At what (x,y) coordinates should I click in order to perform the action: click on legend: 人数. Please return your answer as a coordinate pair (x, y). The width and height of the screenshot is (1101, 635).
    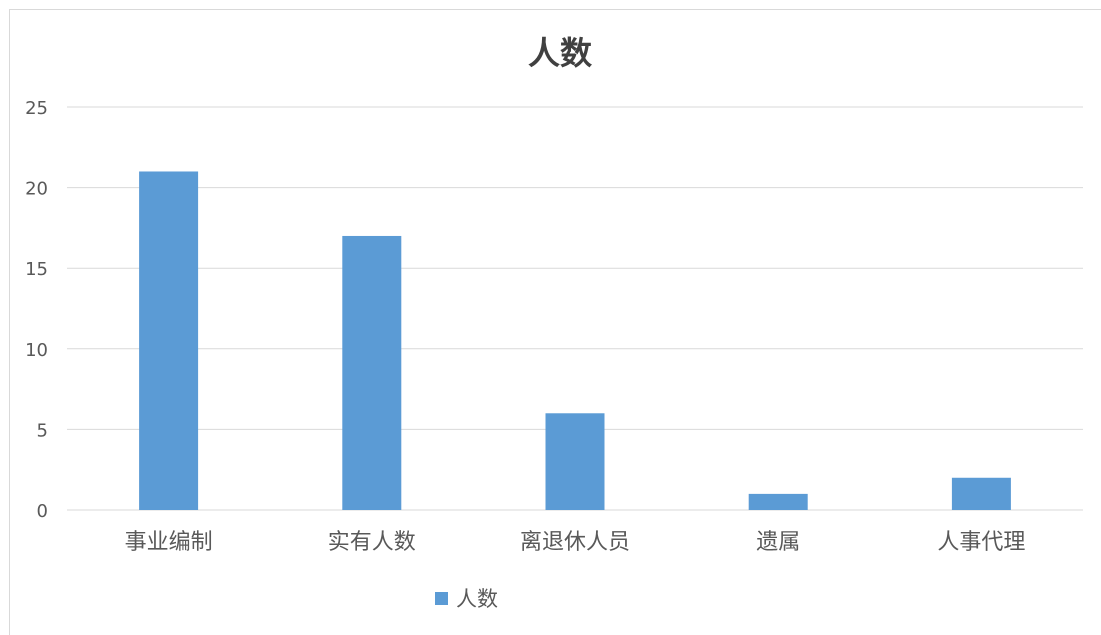
    Looking at the image, I should click on (466, 599).